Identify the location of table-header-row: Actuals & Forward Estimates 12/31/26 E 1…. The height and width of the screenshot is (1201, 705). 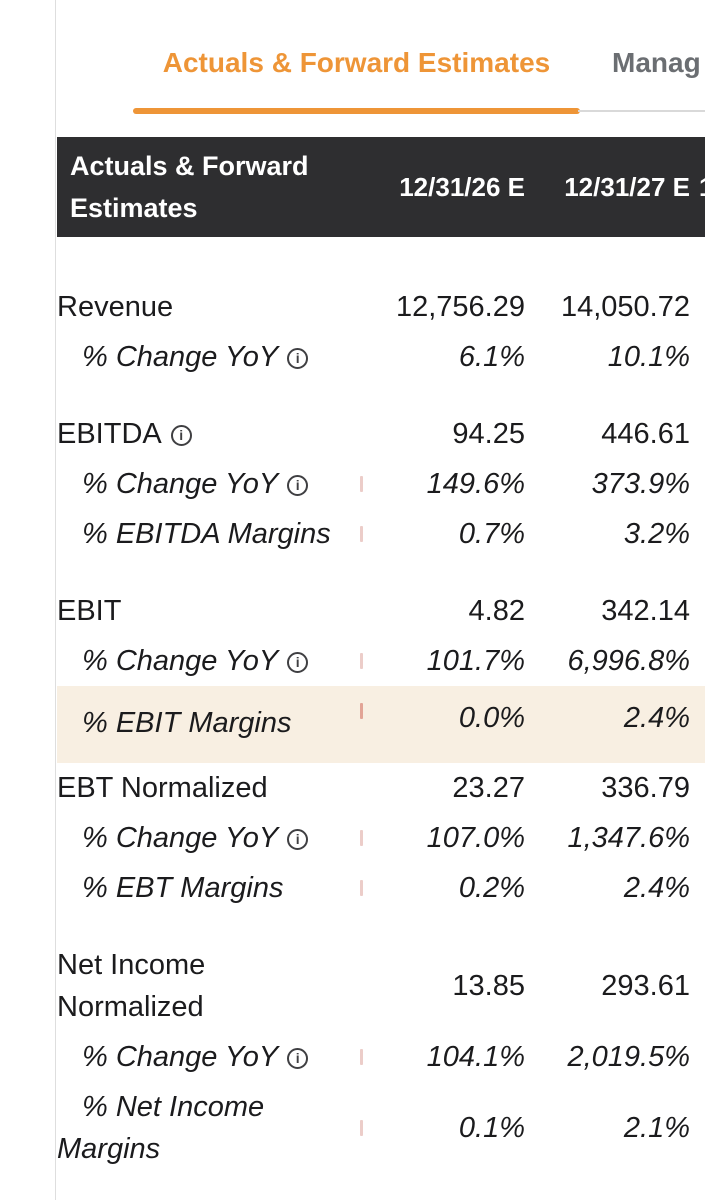
(381, 187).